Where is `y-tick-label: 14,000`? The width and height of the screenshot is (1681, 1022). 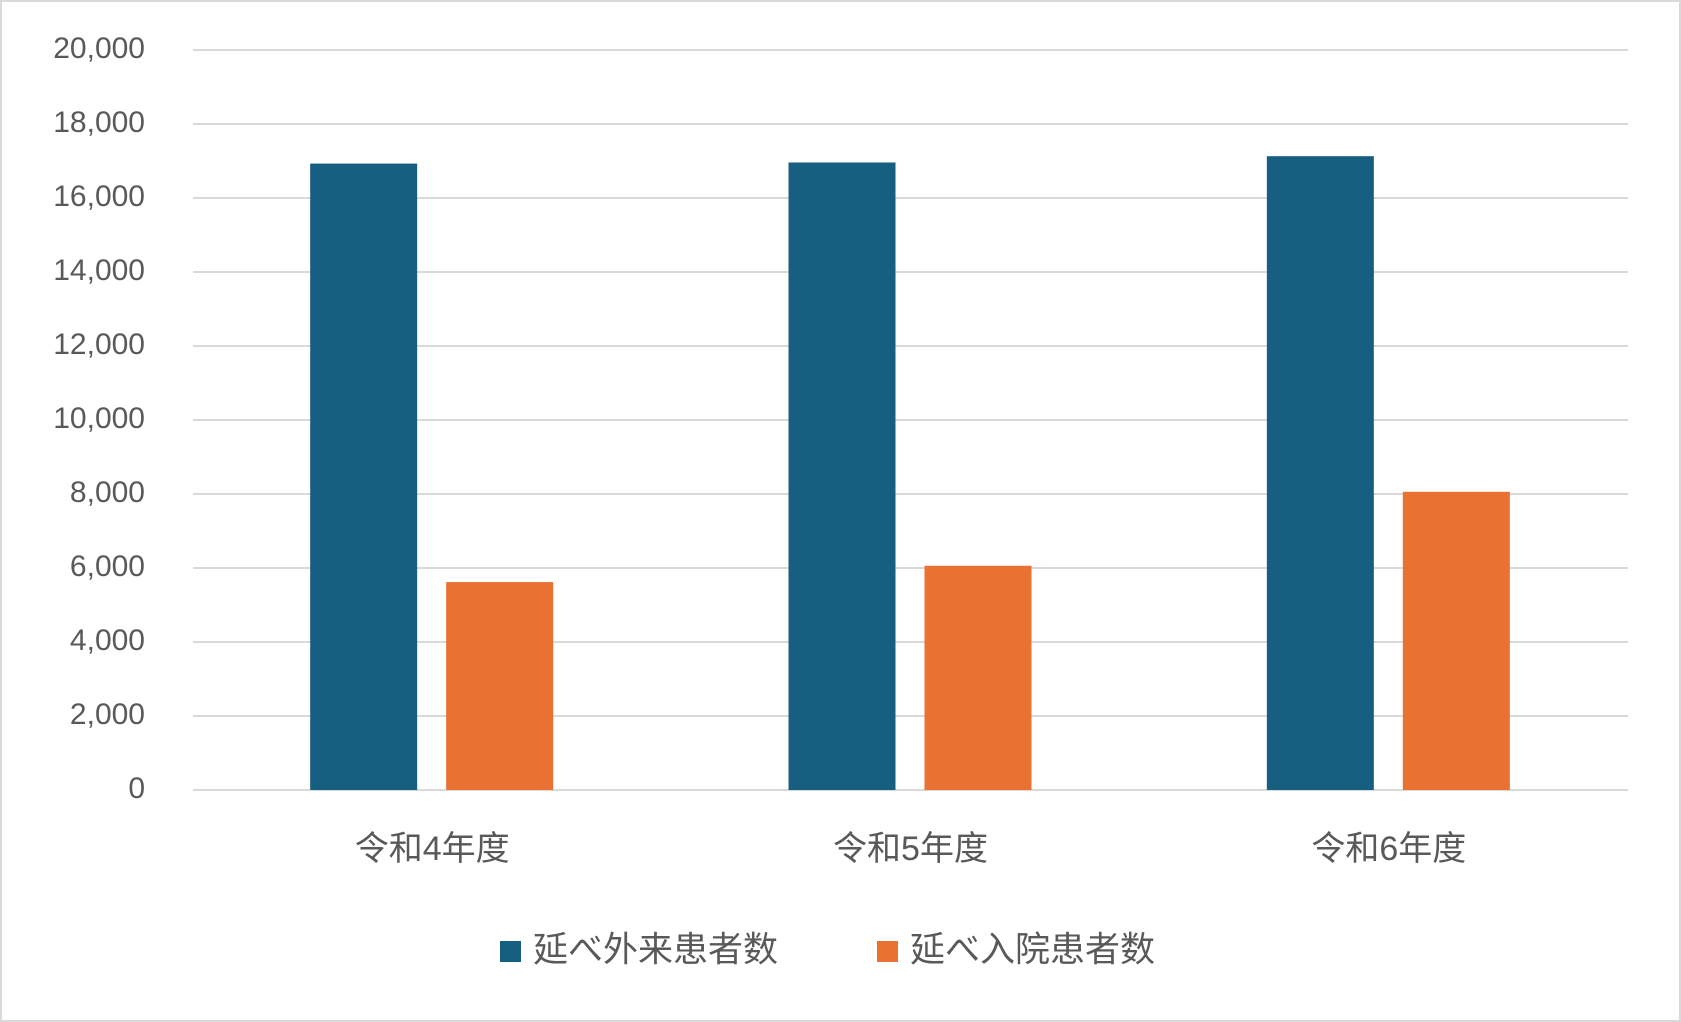
y-tick-label: 14,000 is located at coordinates (99, 270).